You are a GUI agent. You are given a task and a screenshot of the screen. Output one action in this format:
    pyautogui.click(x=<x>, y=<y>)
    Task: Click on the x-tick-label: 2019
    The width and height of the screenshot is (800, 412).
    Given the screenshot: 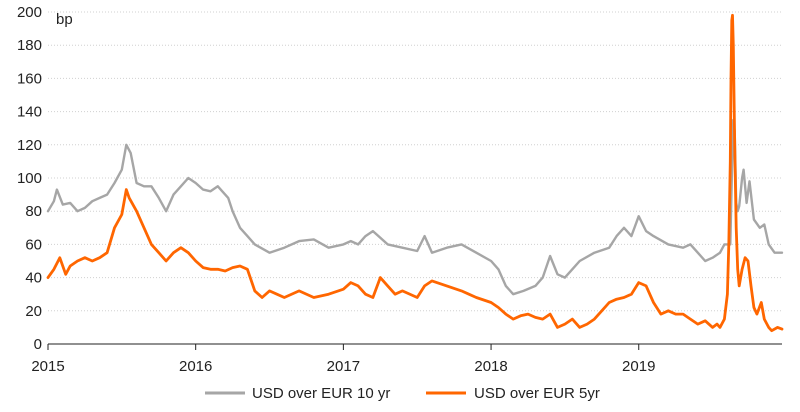 What is the action you would take?
    pyautogui.click(x=638, y=366)
    